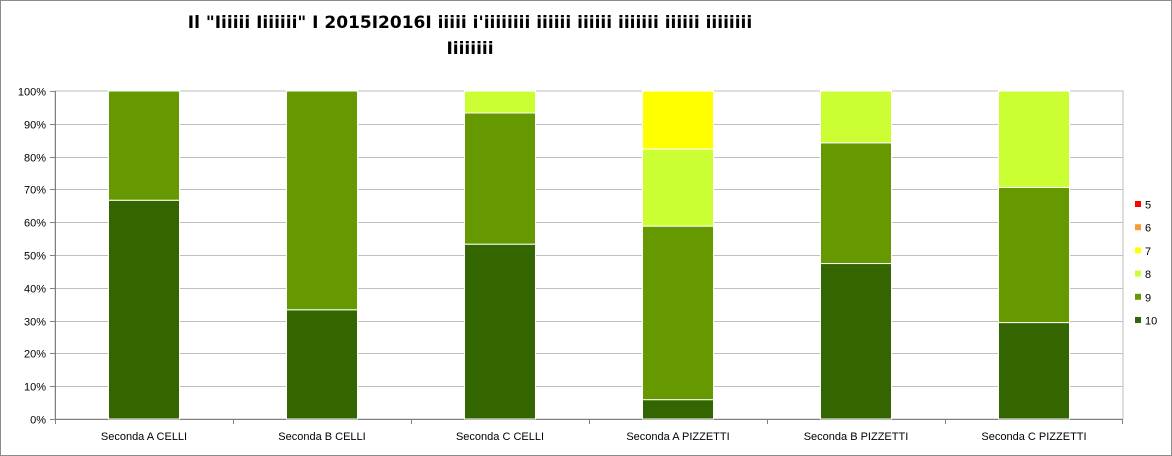 The width and height of the screenshot is (1172, 456). I want to click on x-category-label: Seconda B PIZZETTI, so click(856, 437).